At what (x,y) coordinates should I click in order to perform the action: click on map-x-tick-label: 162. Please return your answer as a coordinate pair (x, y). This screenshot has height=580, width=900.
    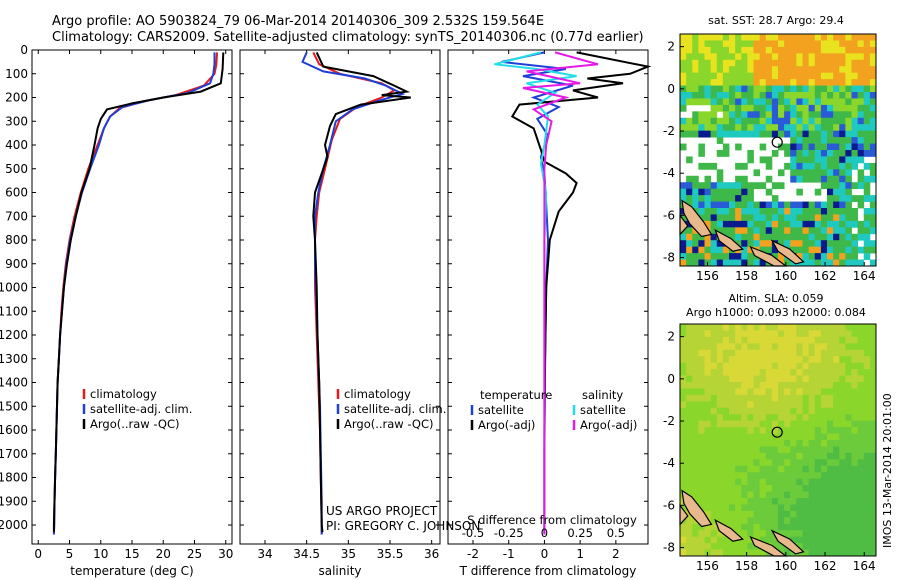
    Looking at the image, I should click on (825, 276).